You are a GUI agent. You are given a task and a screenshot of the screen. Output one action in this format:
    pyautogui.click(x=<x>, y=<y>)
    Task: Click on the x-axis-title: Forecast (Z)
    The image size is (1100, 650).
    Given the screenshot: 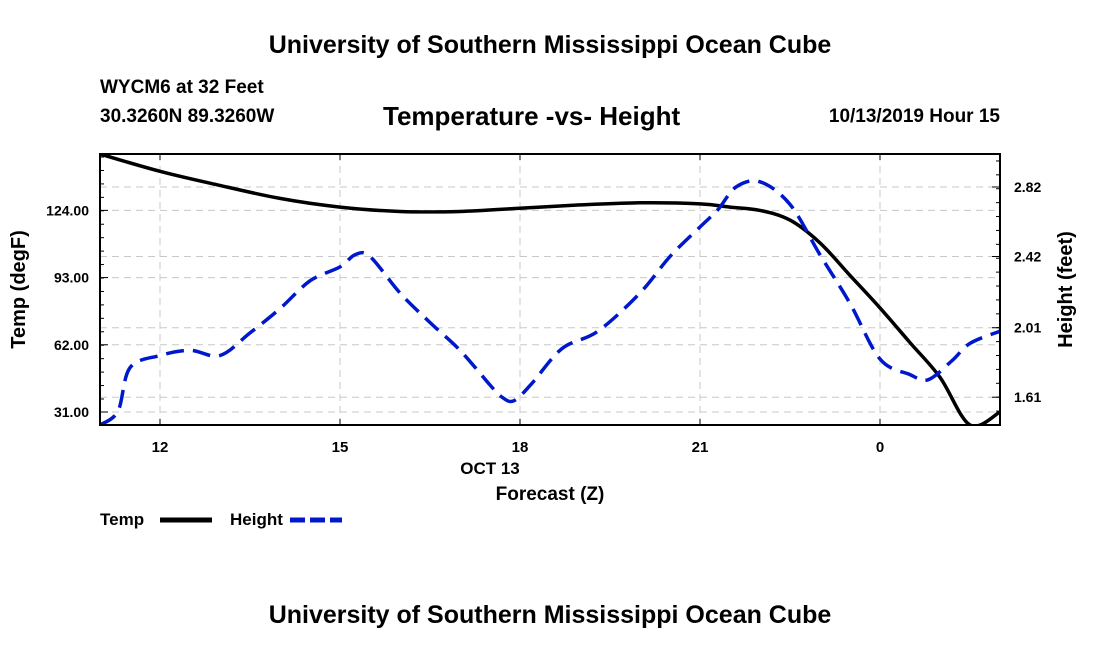 What is the action you would take?
    pyautogui.click(x=550, y=494)
    